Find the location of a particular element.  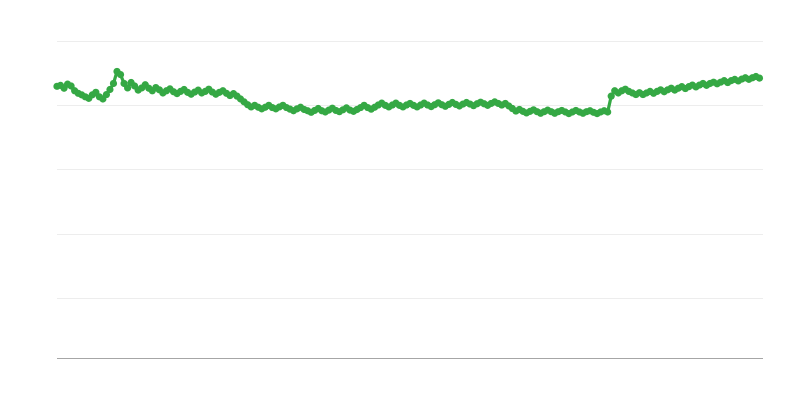

data-series-group is located at coordinates (408, 92).